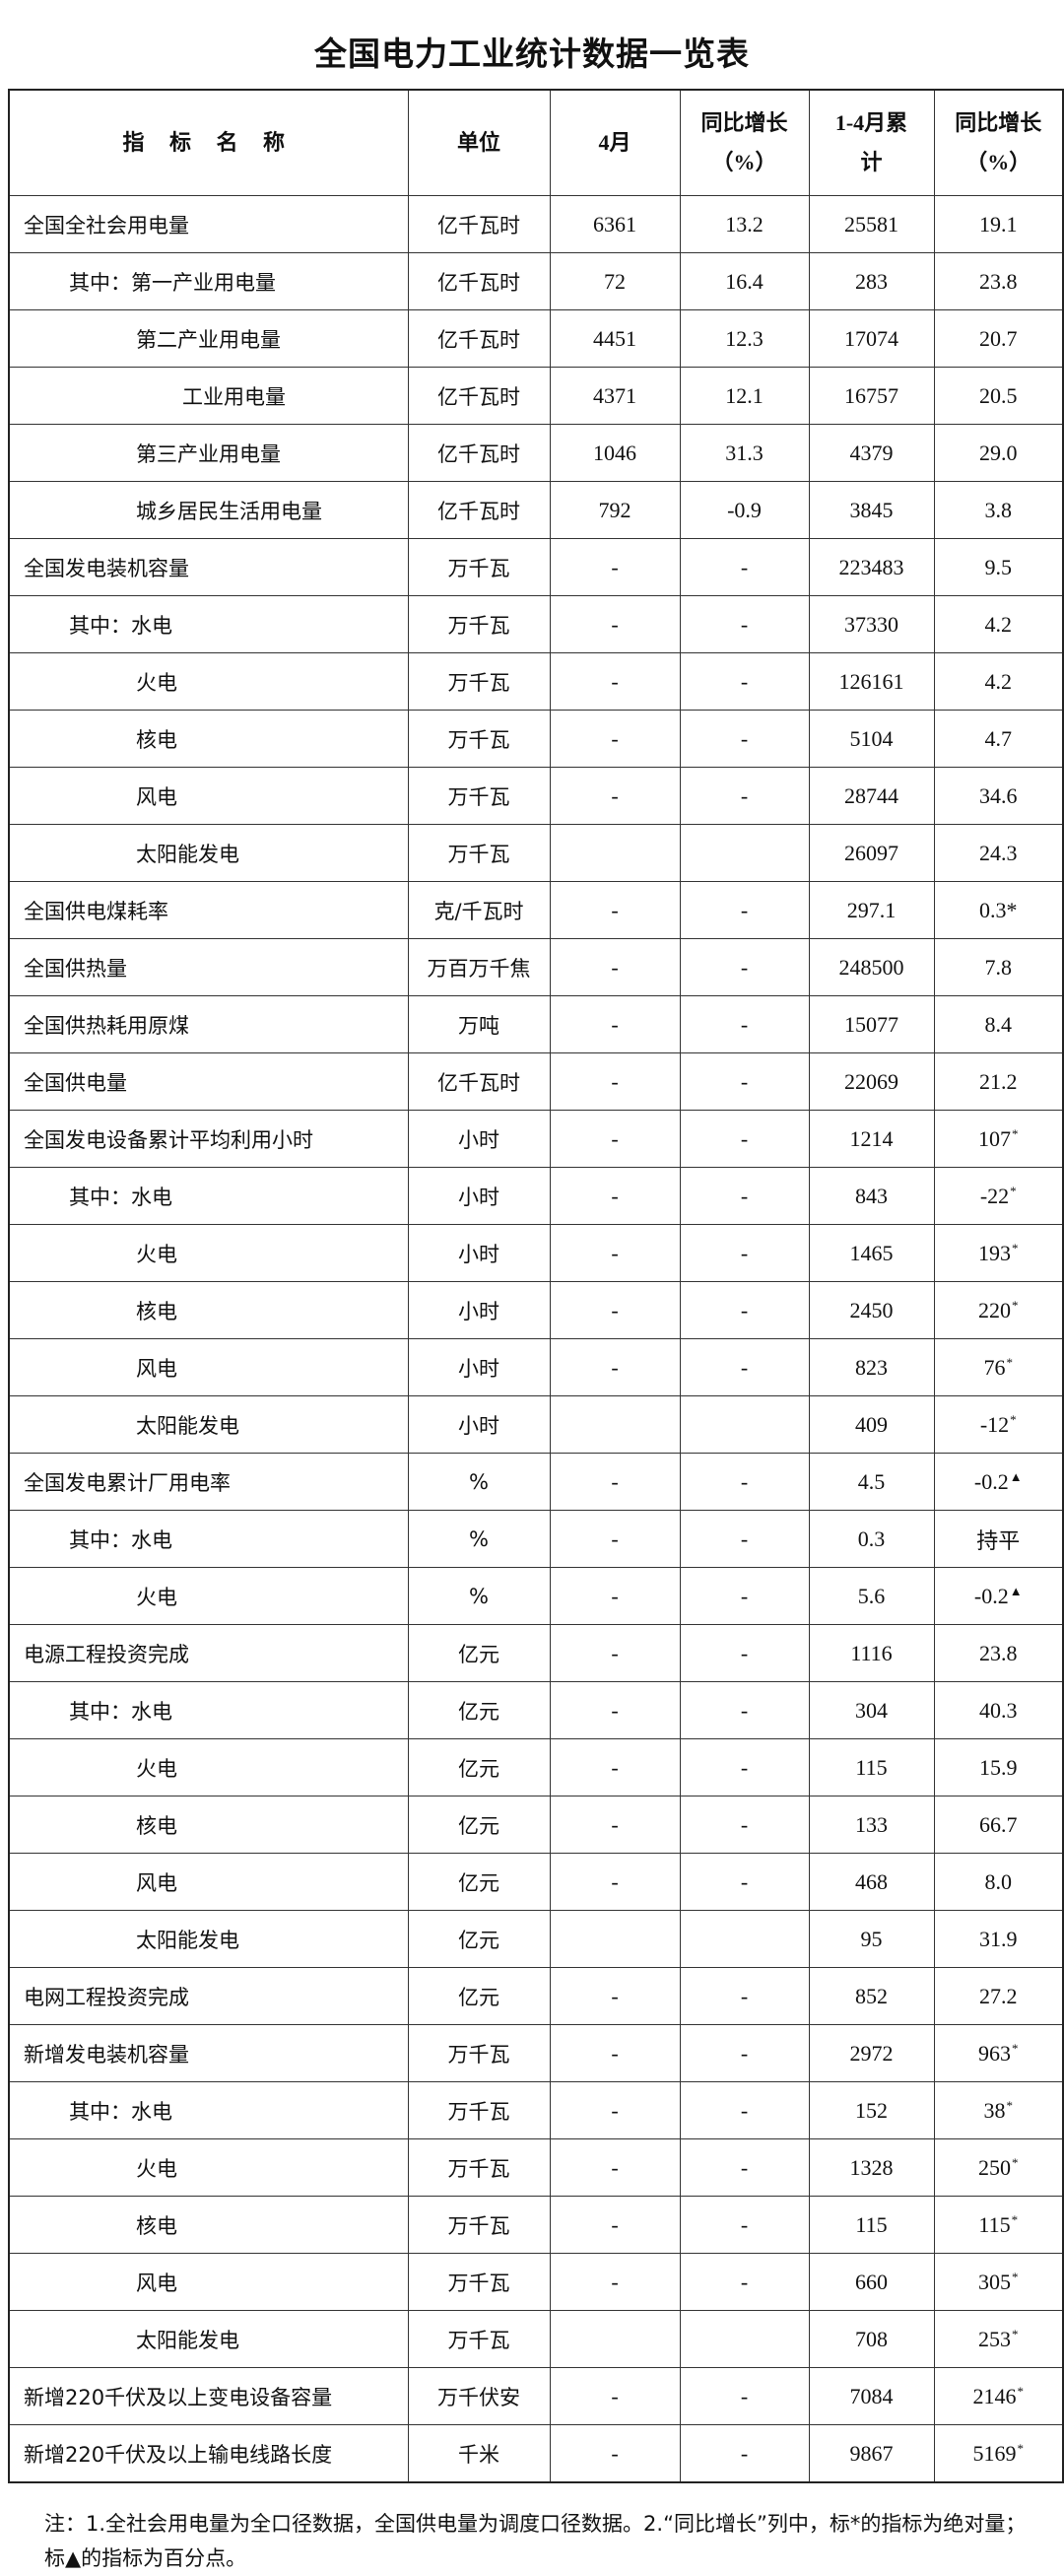 The image size is (1064, 2576). Describe the element at coordinates (209, 1081) in the screenshot. I see `indicator-name: 全国供电量` at that location.